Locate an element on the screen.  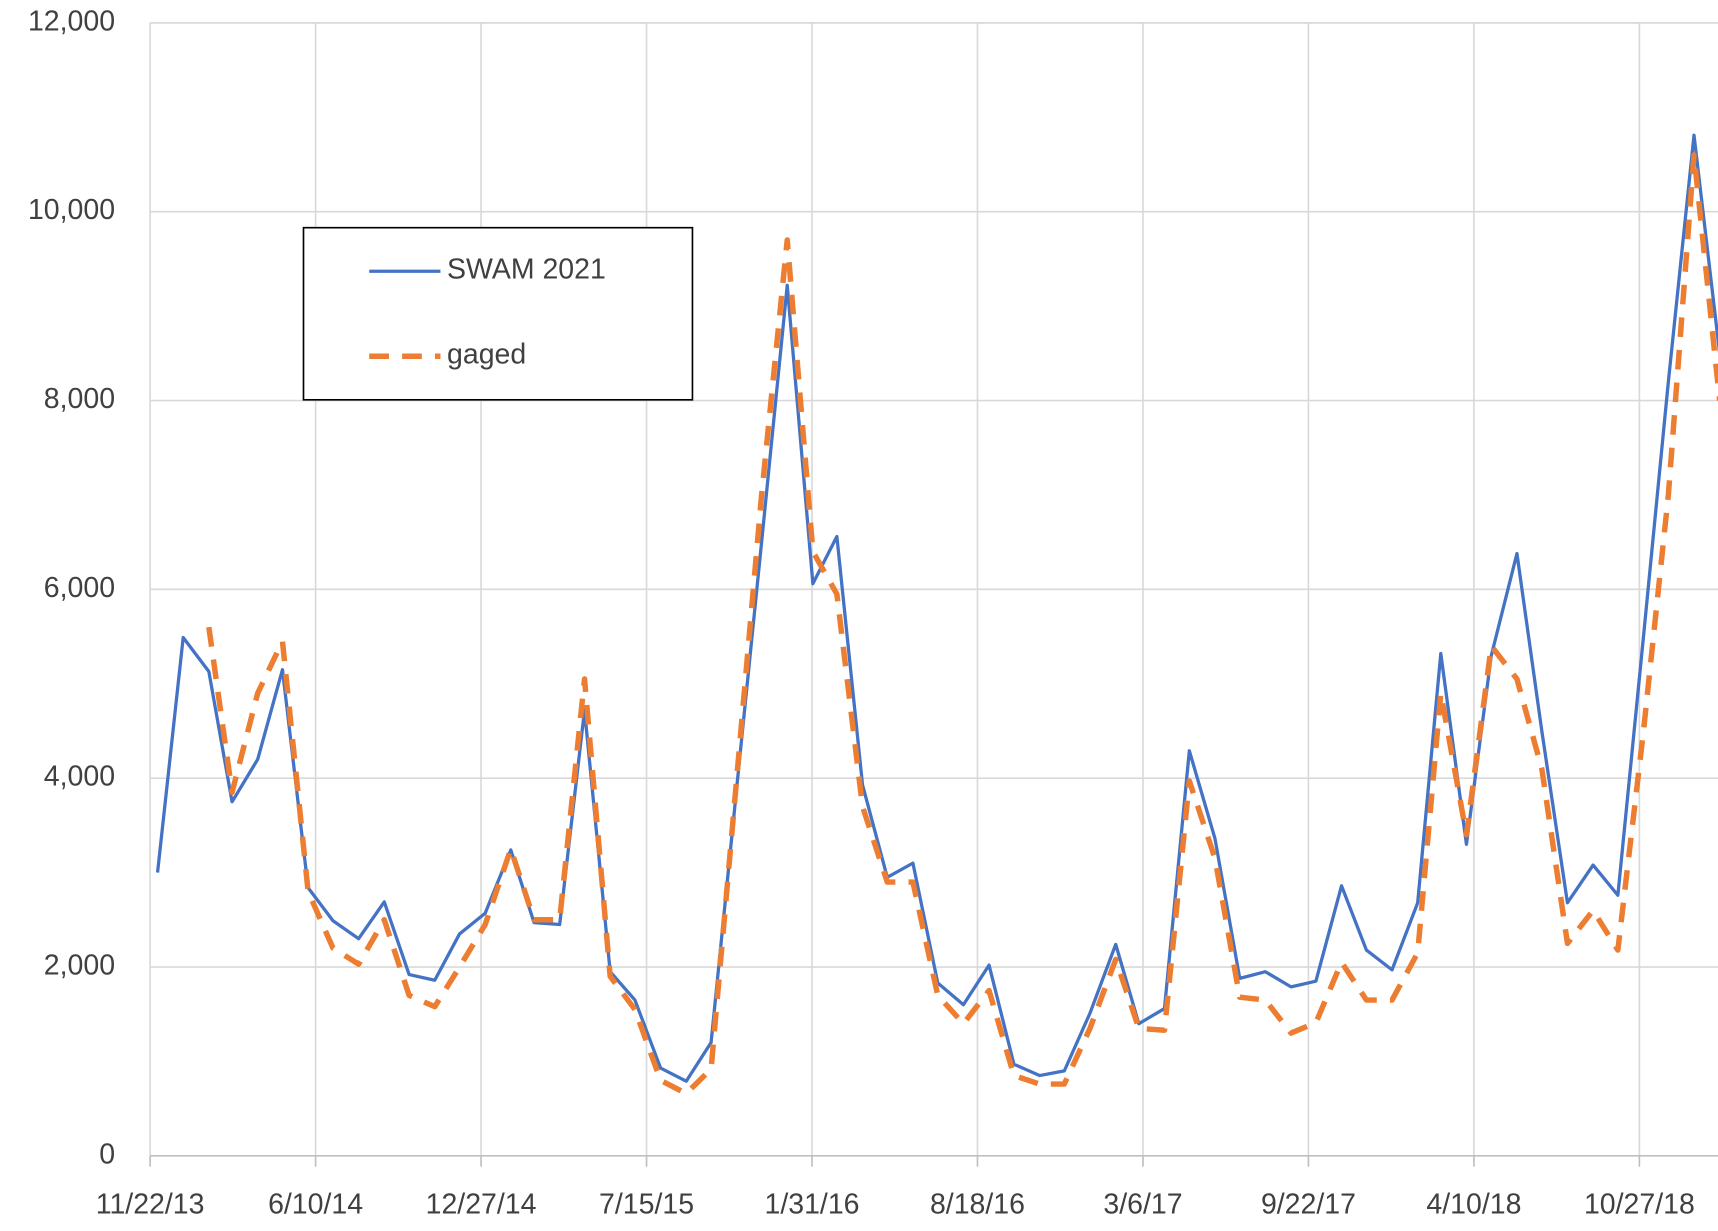
y-tick-label: 0 is located at coordinates (107, 1154).